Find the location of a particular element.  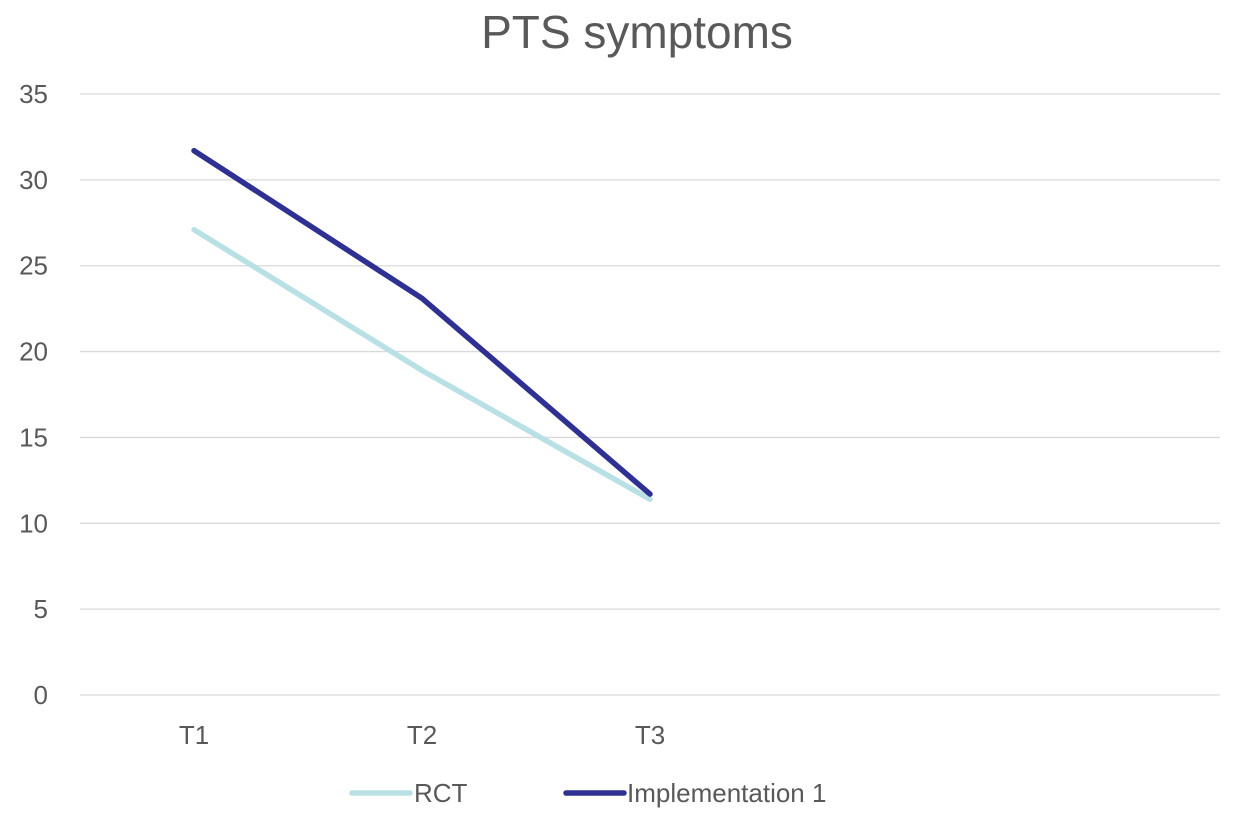

y-axis-tick-labels: 0 5 10 15 20 25 30 35 is located at coordinates (33, 394).